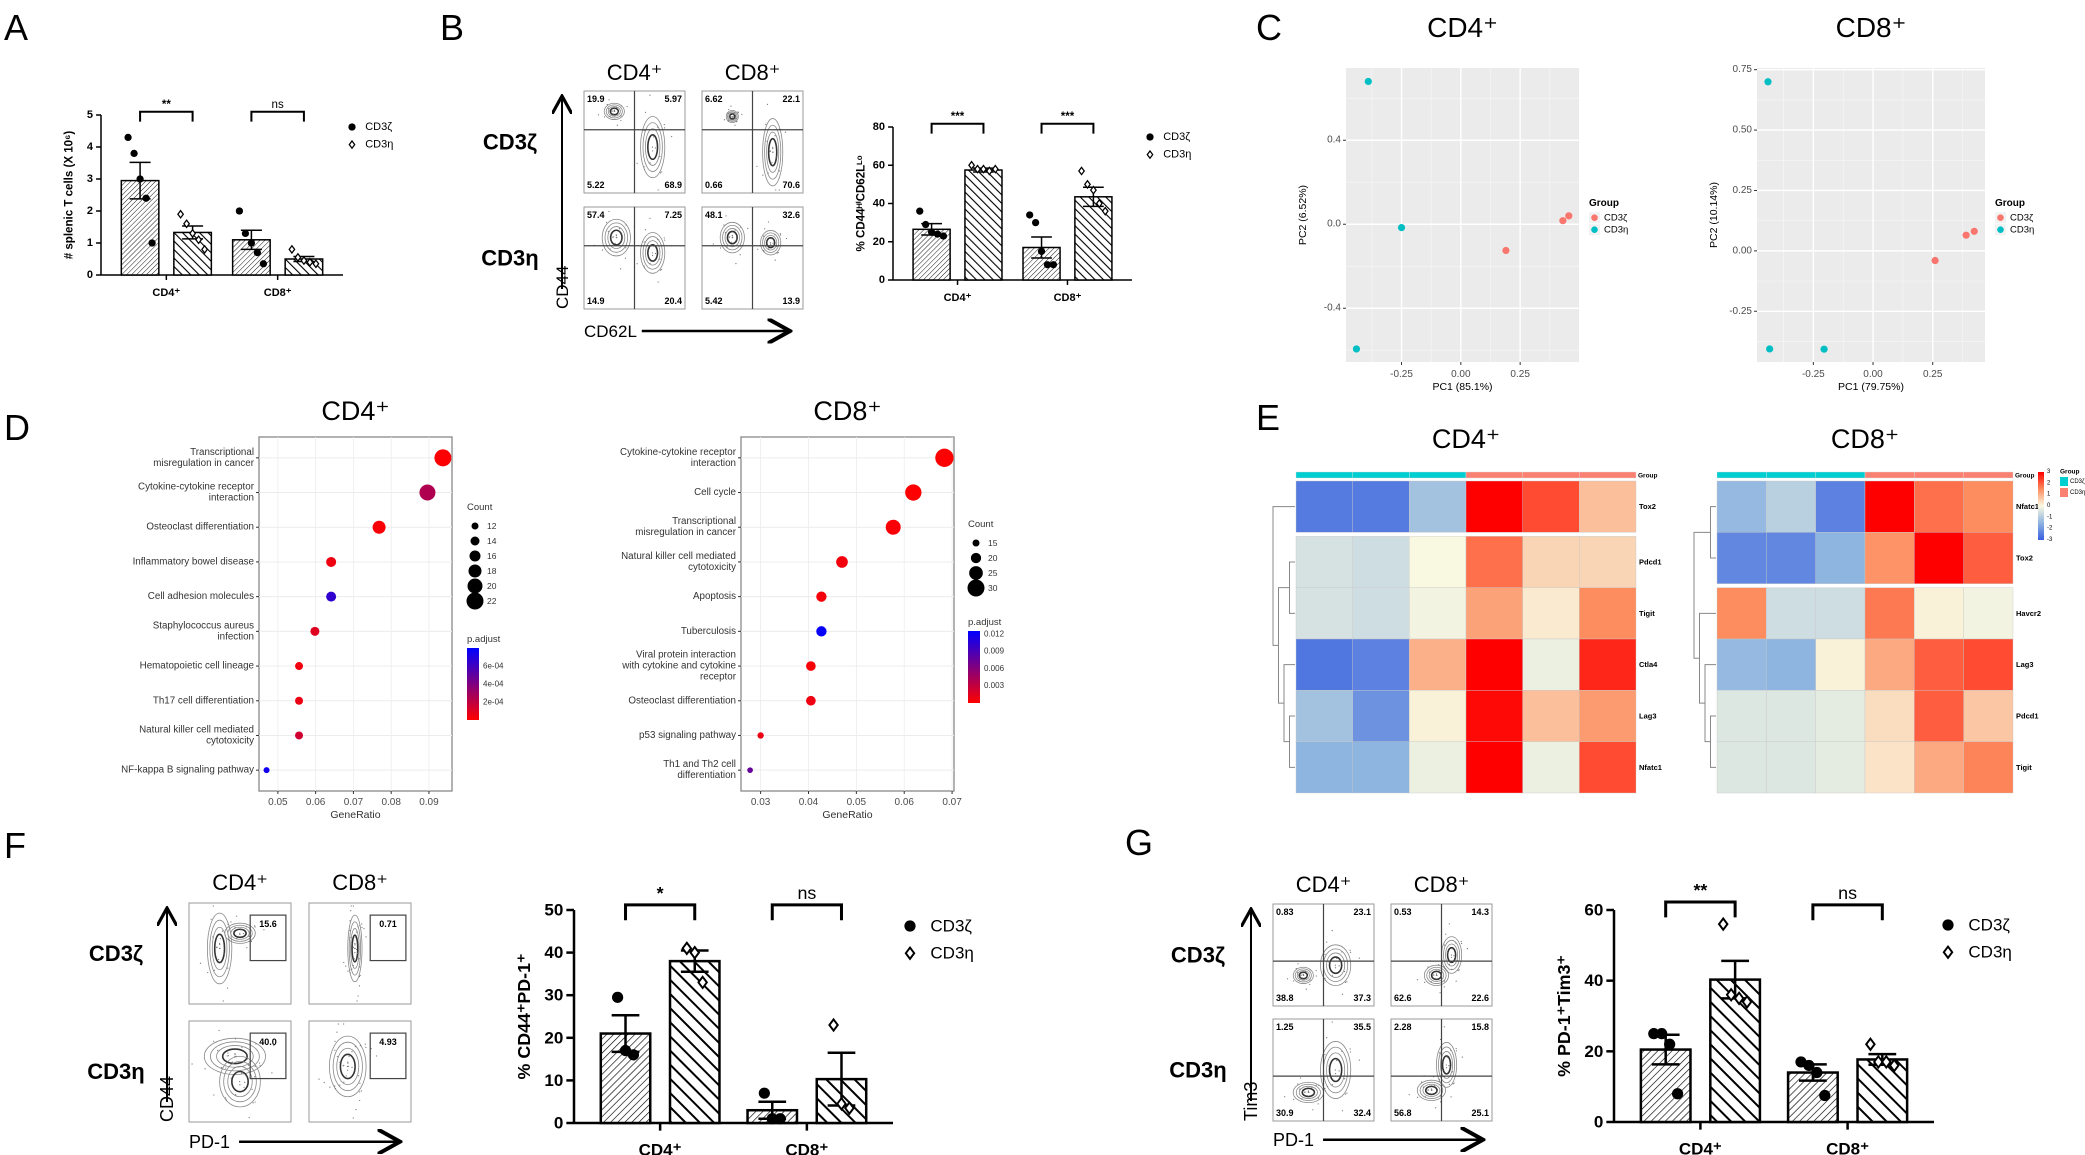 This screenshot has width=2085, height=1155. Describe the element at coordinates (847, 411) in the screenshot. I see `plot-title: CD8⁺` at that location.